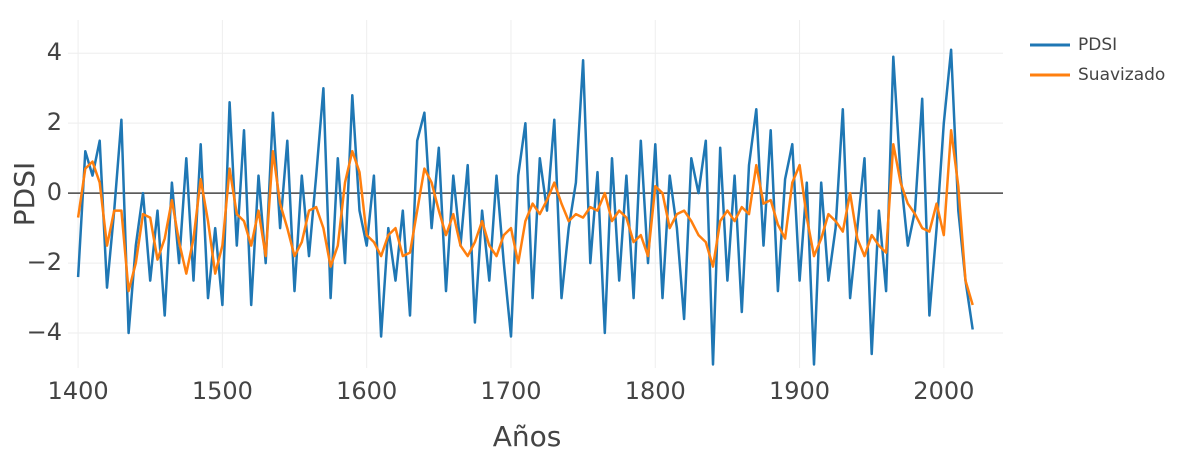 The width and height of the screenshot is (1202, 452). I want to click on x-tick-label: 1700, so click(510, 391).